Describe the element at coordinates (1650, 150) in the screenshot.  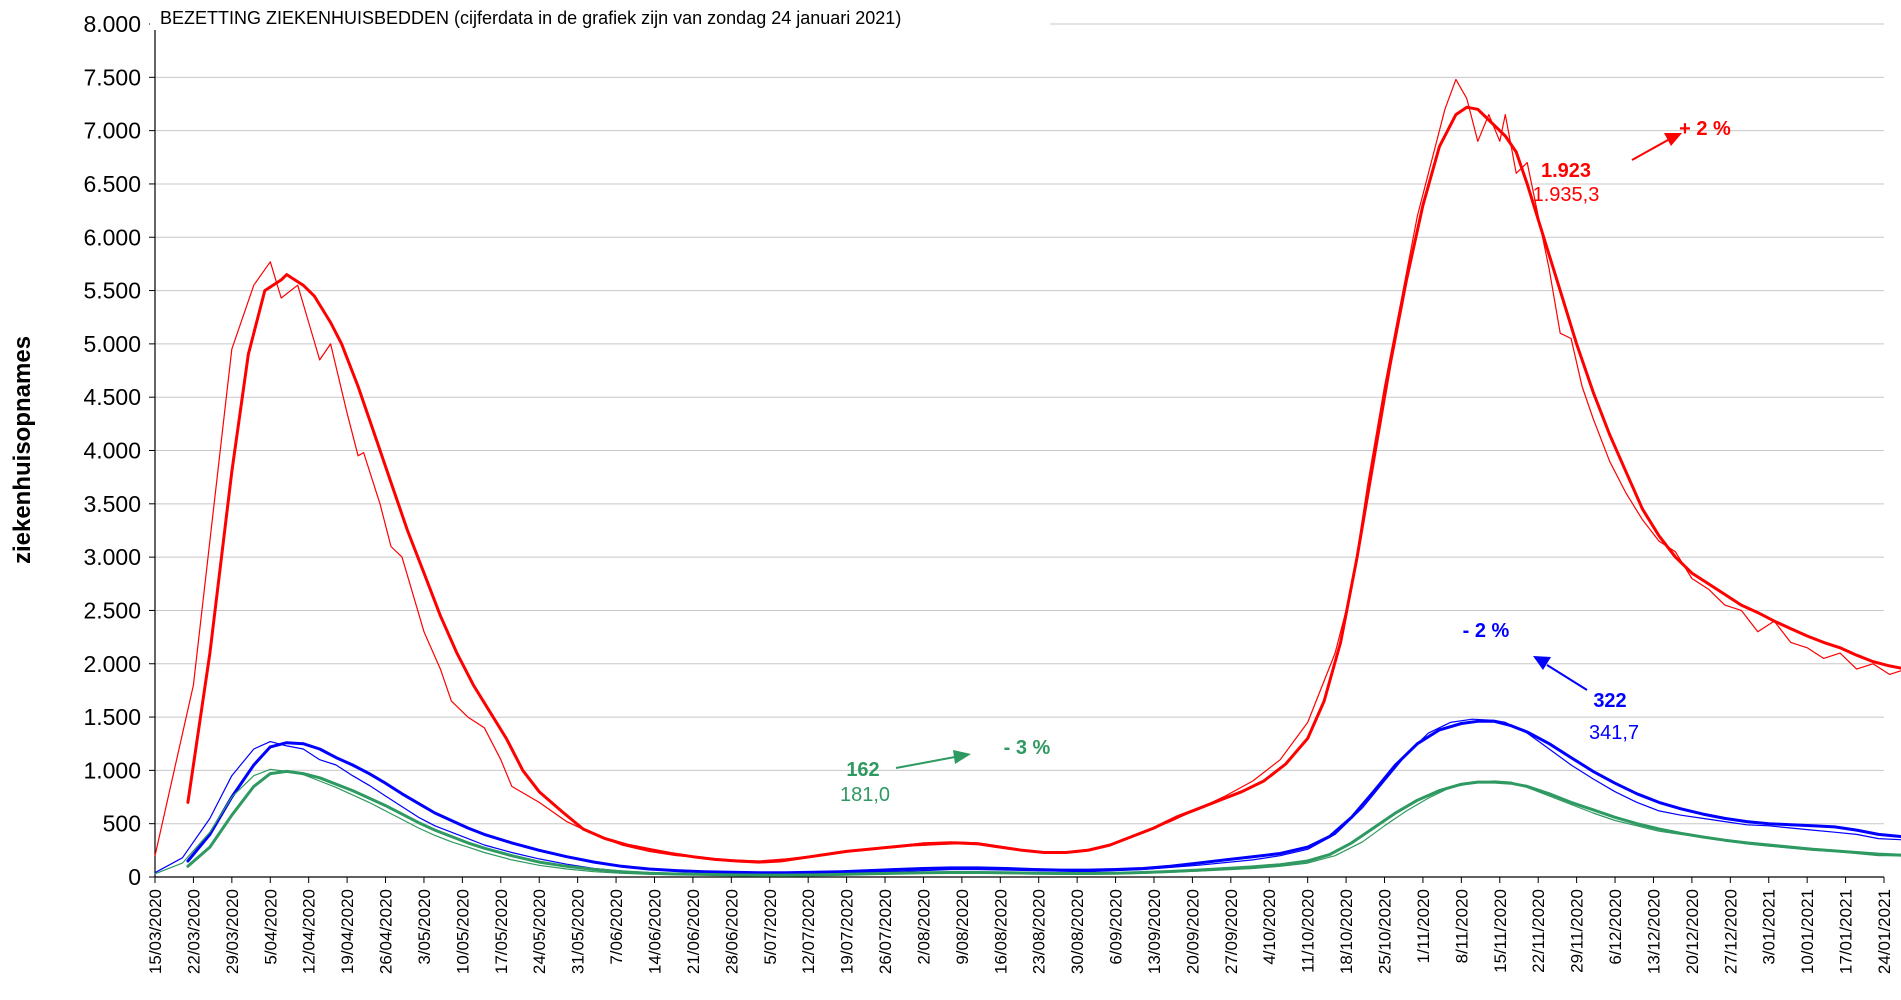
I see `red-arrow-shaft` at that location.